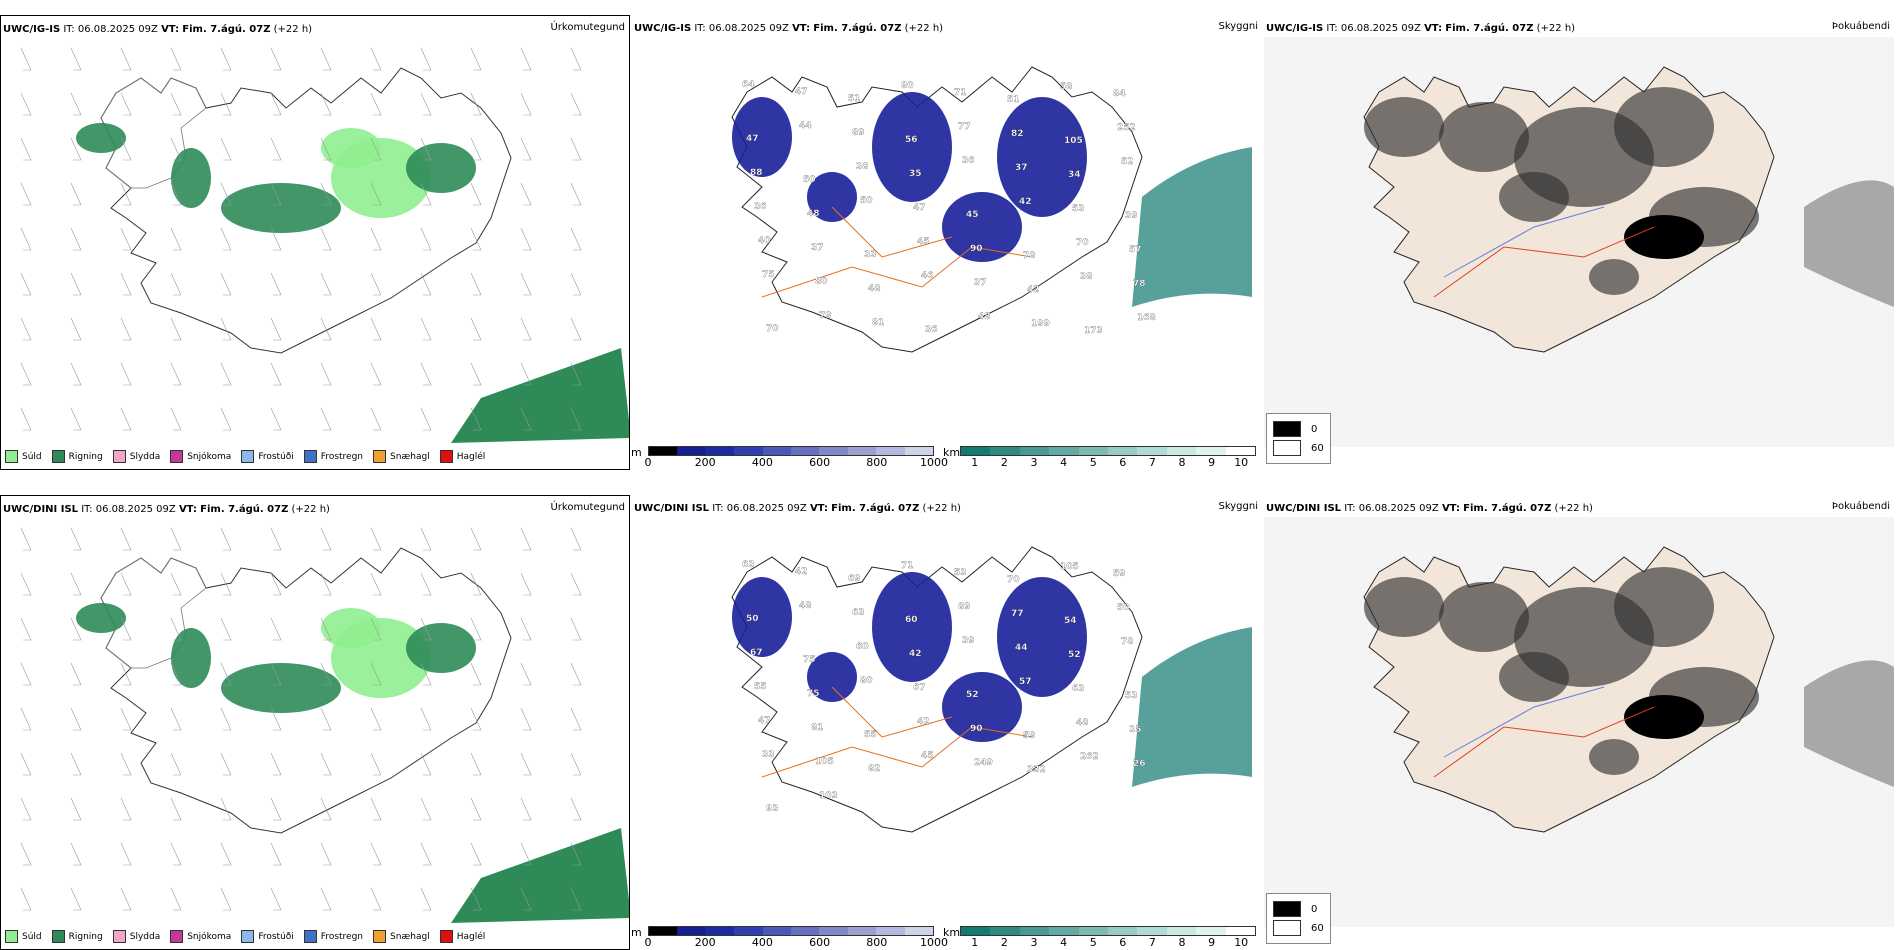  Describe the element at coordinates (931, 330) in the screenshot. I see `cloud-base-label: 36` at that location.